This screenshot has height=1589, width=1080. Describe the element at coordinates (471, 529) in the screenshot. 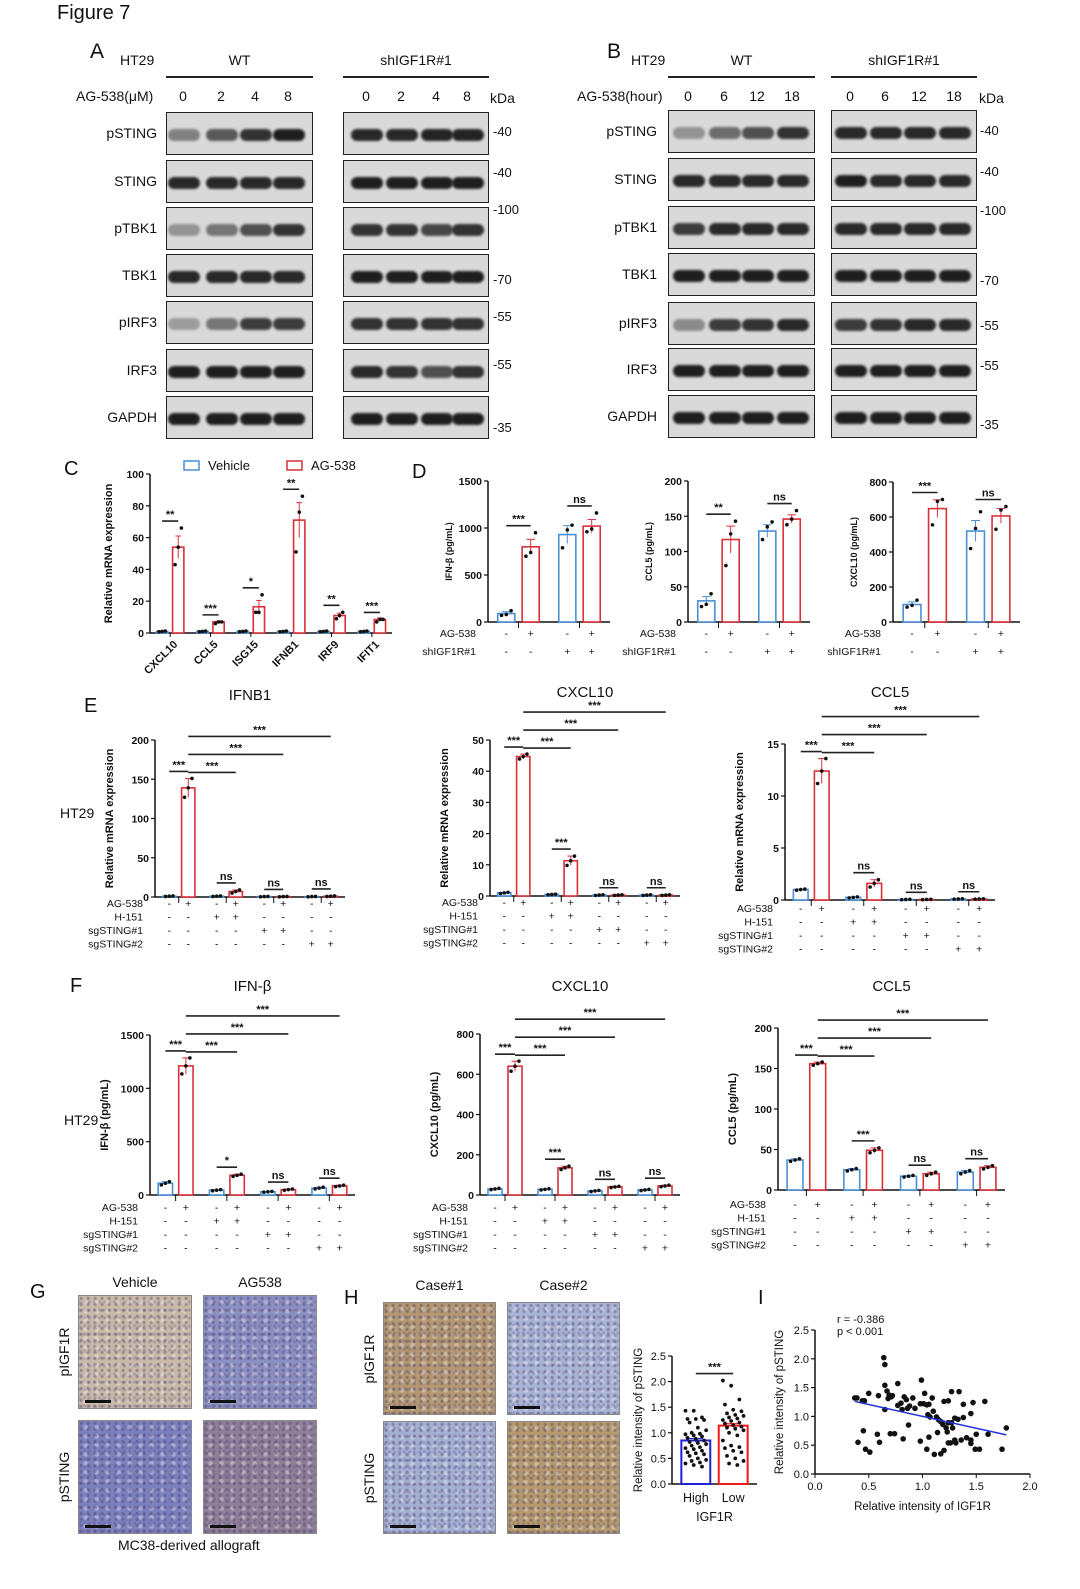

I see `y-tick-label: 1000` at that location.